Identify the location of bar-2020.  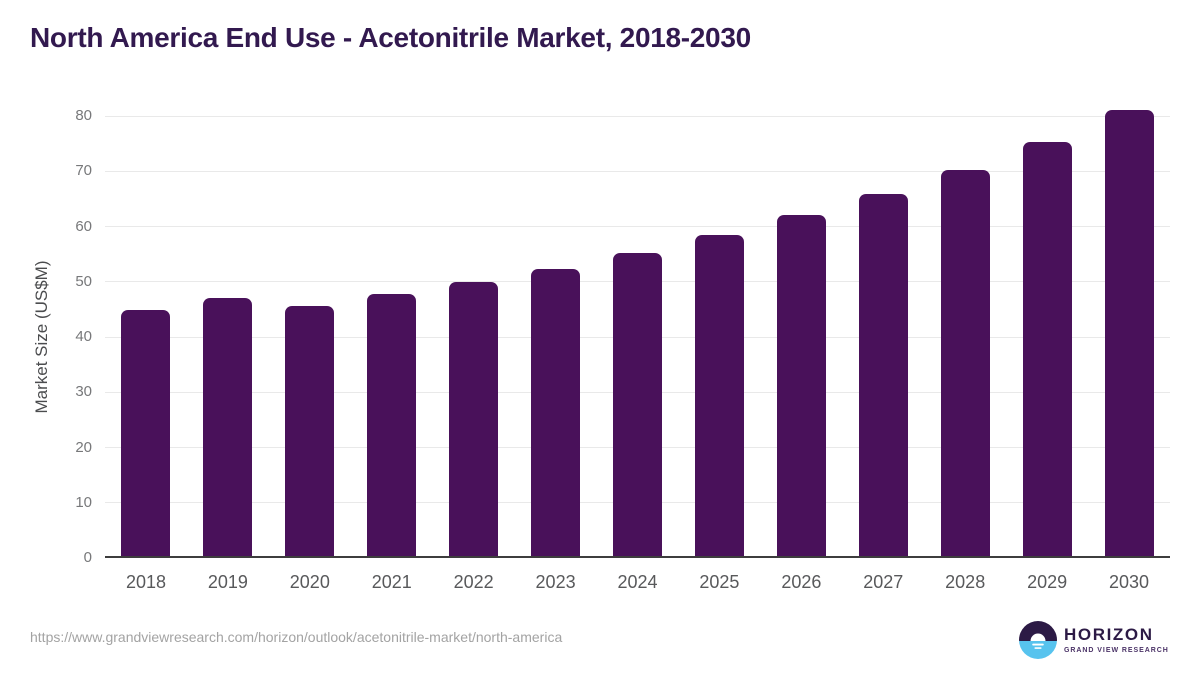
(310, 432).